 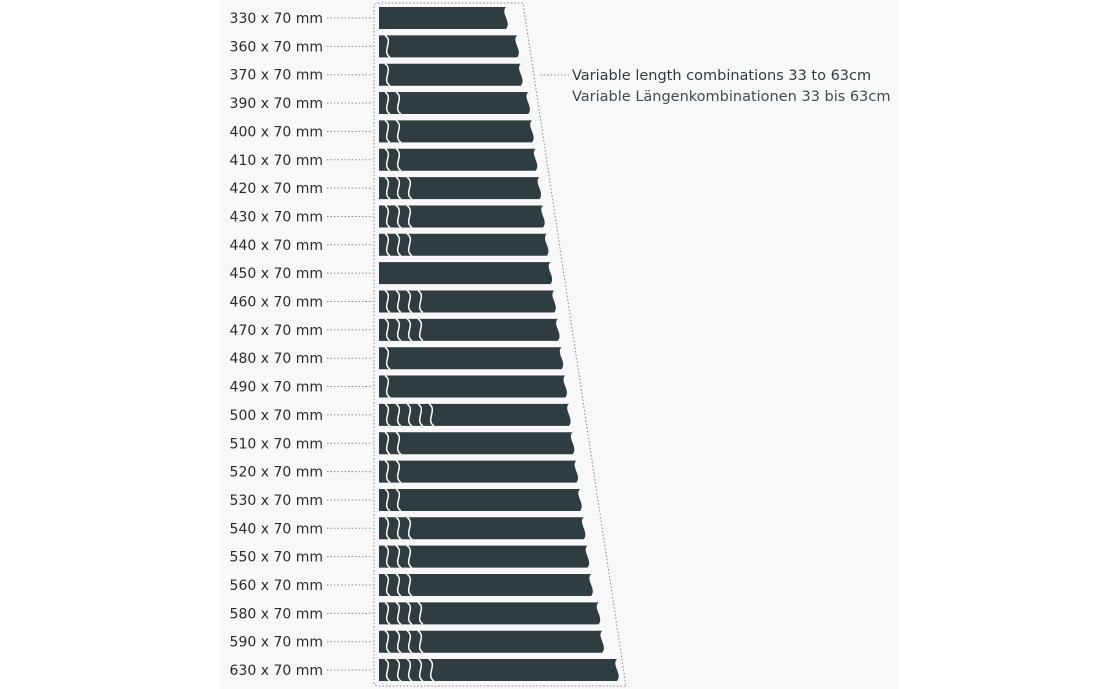 I want to click on size-label: 520 x 70 mm, so click(x=276, y=473).